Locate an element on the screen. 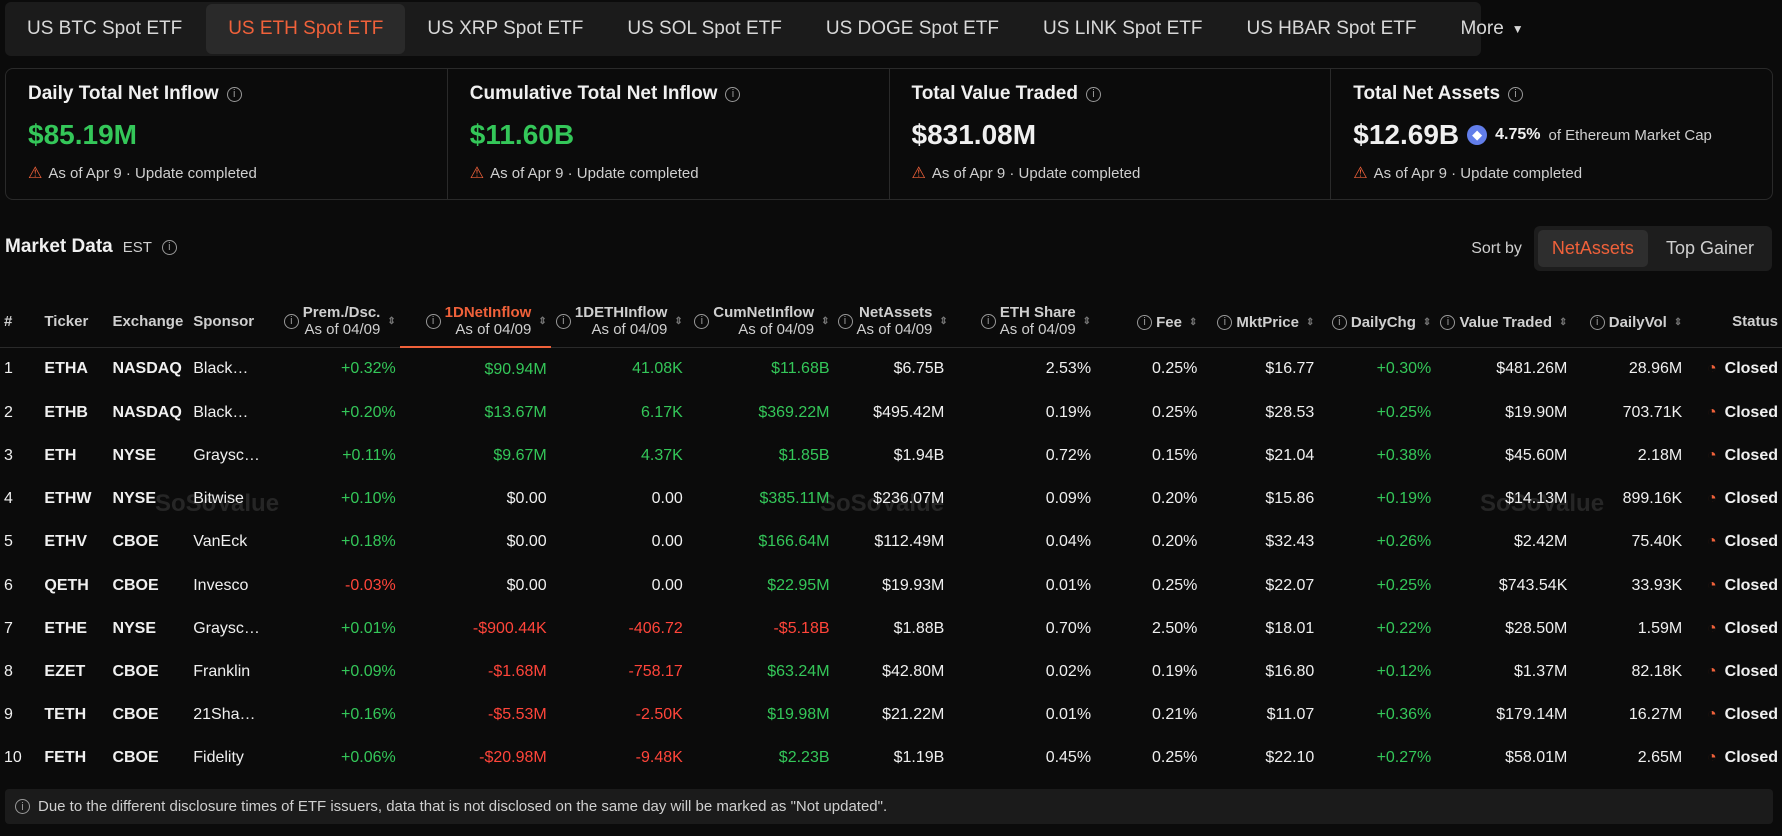 This screenshot has width=1782, height=836. column-header-netinflow: i 1DNetInflow As of 04/09 ⇕ is located at coordinates (475, 322).